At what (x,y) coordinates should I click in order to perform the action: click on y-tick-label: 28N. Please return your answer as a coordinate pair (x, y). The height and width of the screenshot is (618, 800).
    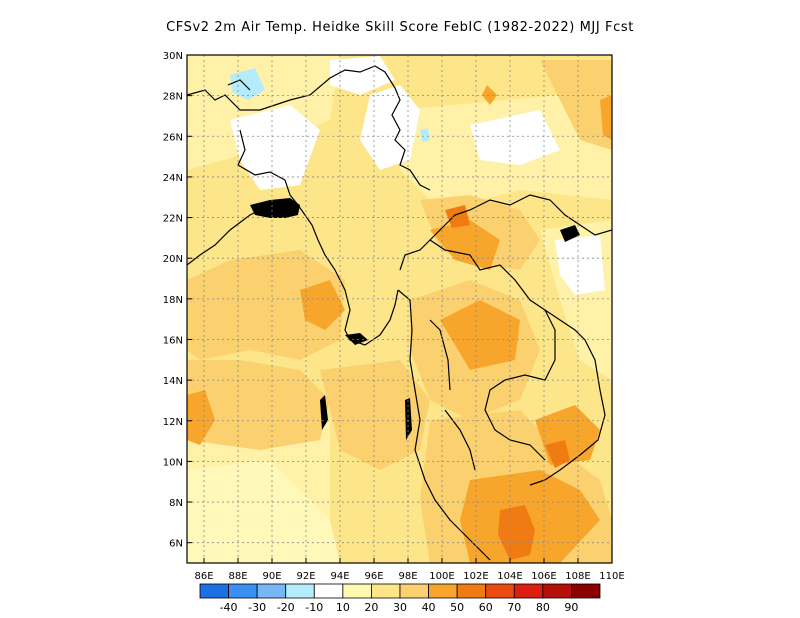
    Looking at the image, I should click on (173, 97).